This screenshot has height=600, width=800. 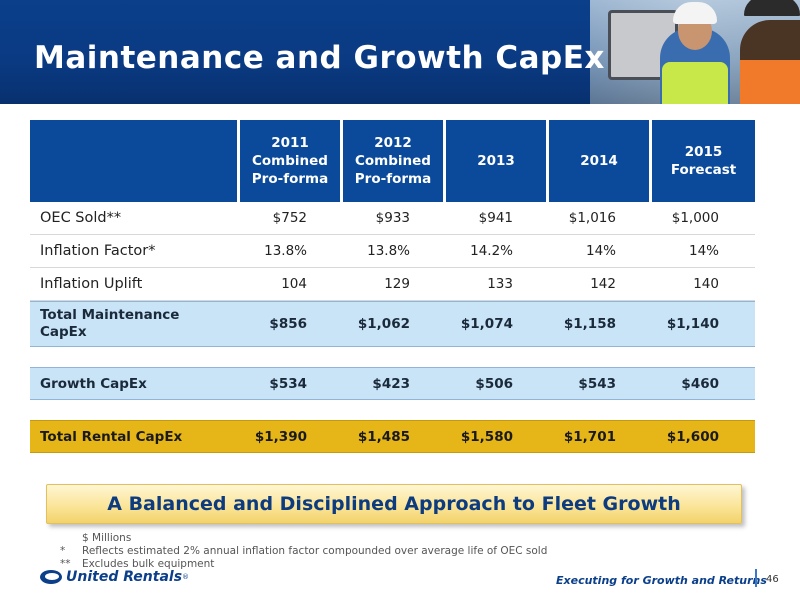 I want to click on footnote-oec: ** Excludes bulk equipment, so click(x=137, y=564).